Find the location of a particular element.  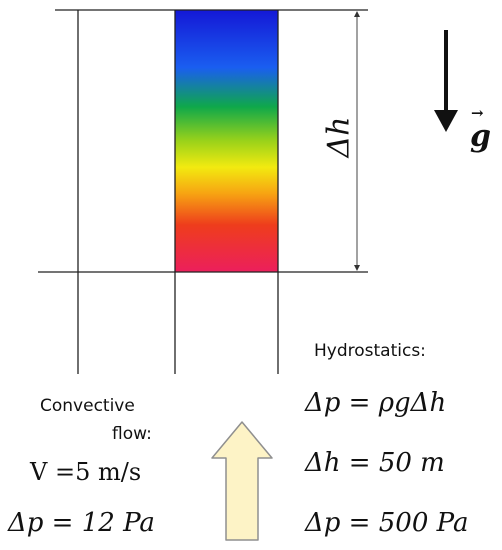

gravity-vector-mark: → is located at coordinates (477, 113).